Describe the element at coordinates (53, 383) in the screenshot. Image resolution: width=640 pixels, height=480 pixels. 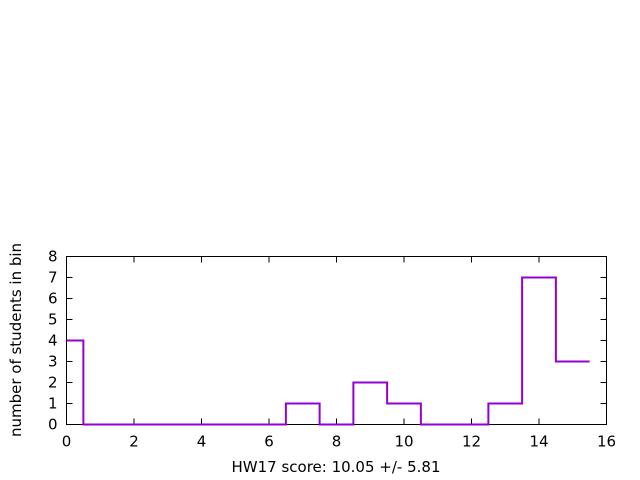
I see `y-tick-label: 2` at that location.